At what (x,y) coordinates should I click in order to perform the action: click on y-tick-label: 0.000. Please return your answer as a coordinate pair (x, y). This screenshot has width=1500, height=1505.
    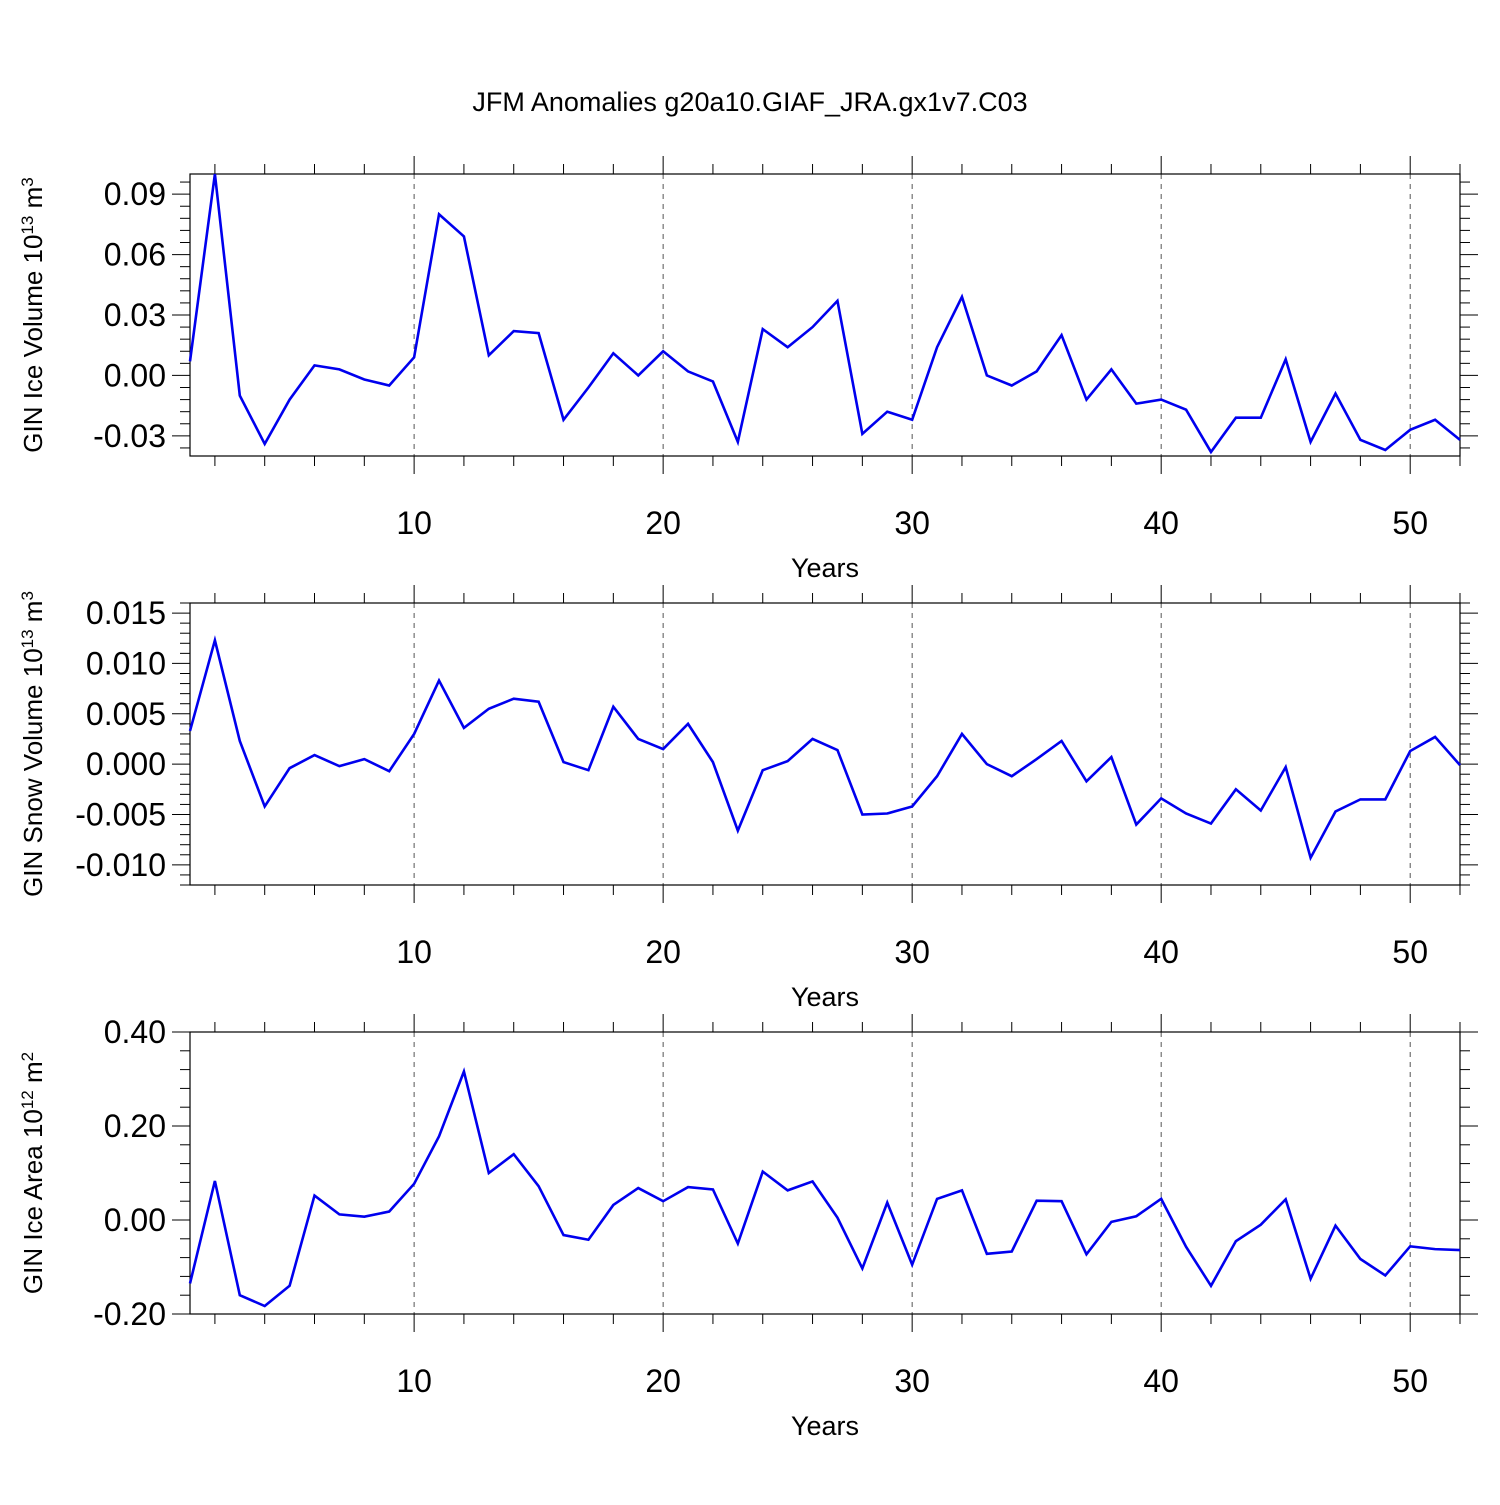
    Looking at the image, I should click on (126, 764).